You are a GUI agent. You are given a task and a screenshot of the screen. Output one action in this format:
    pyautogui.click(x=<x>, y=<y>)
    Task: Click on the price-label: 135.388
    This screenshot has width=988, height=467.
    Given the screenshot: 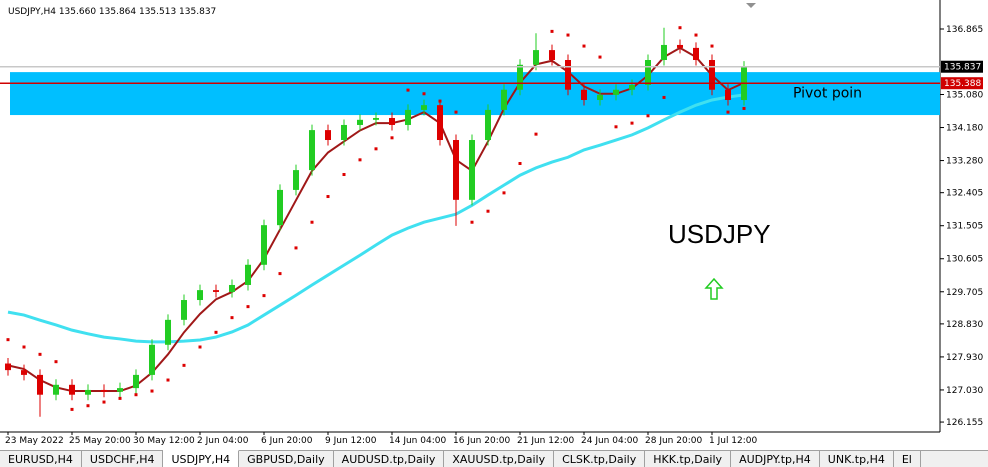 What is the action you would take?
    pyautogui.click(x=962, y=84)
    